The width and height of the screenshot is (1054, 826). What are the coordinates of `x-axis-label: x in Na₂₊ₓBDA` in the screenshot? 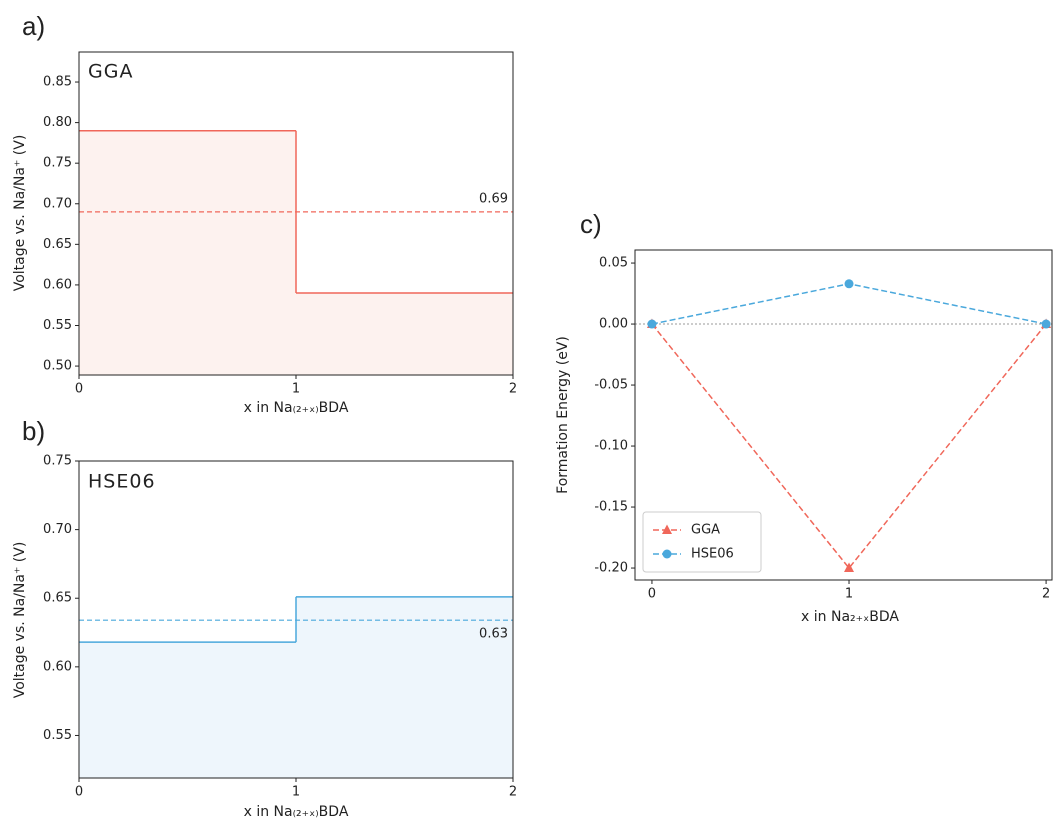 It's located at (850, 617).